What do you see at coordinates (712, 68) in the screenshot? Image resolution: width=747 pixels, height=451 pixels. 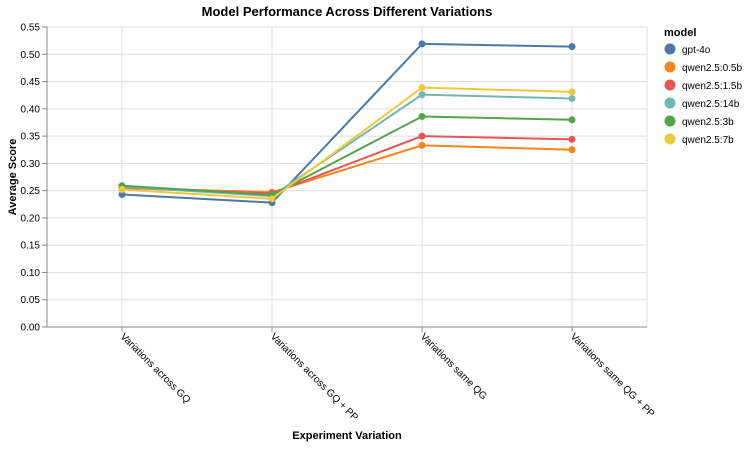 I see `legend-label-qwen2-5-0-5b: qwen2.5:0.5b` at bounding box center [712, 68].